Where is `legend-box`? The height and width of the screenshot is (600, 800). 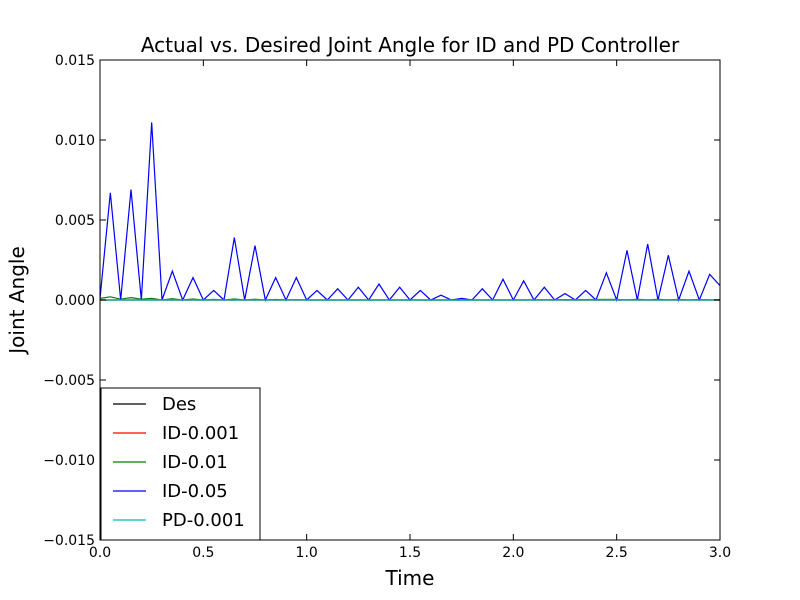
legend-box is located at coordinates (180, 464).